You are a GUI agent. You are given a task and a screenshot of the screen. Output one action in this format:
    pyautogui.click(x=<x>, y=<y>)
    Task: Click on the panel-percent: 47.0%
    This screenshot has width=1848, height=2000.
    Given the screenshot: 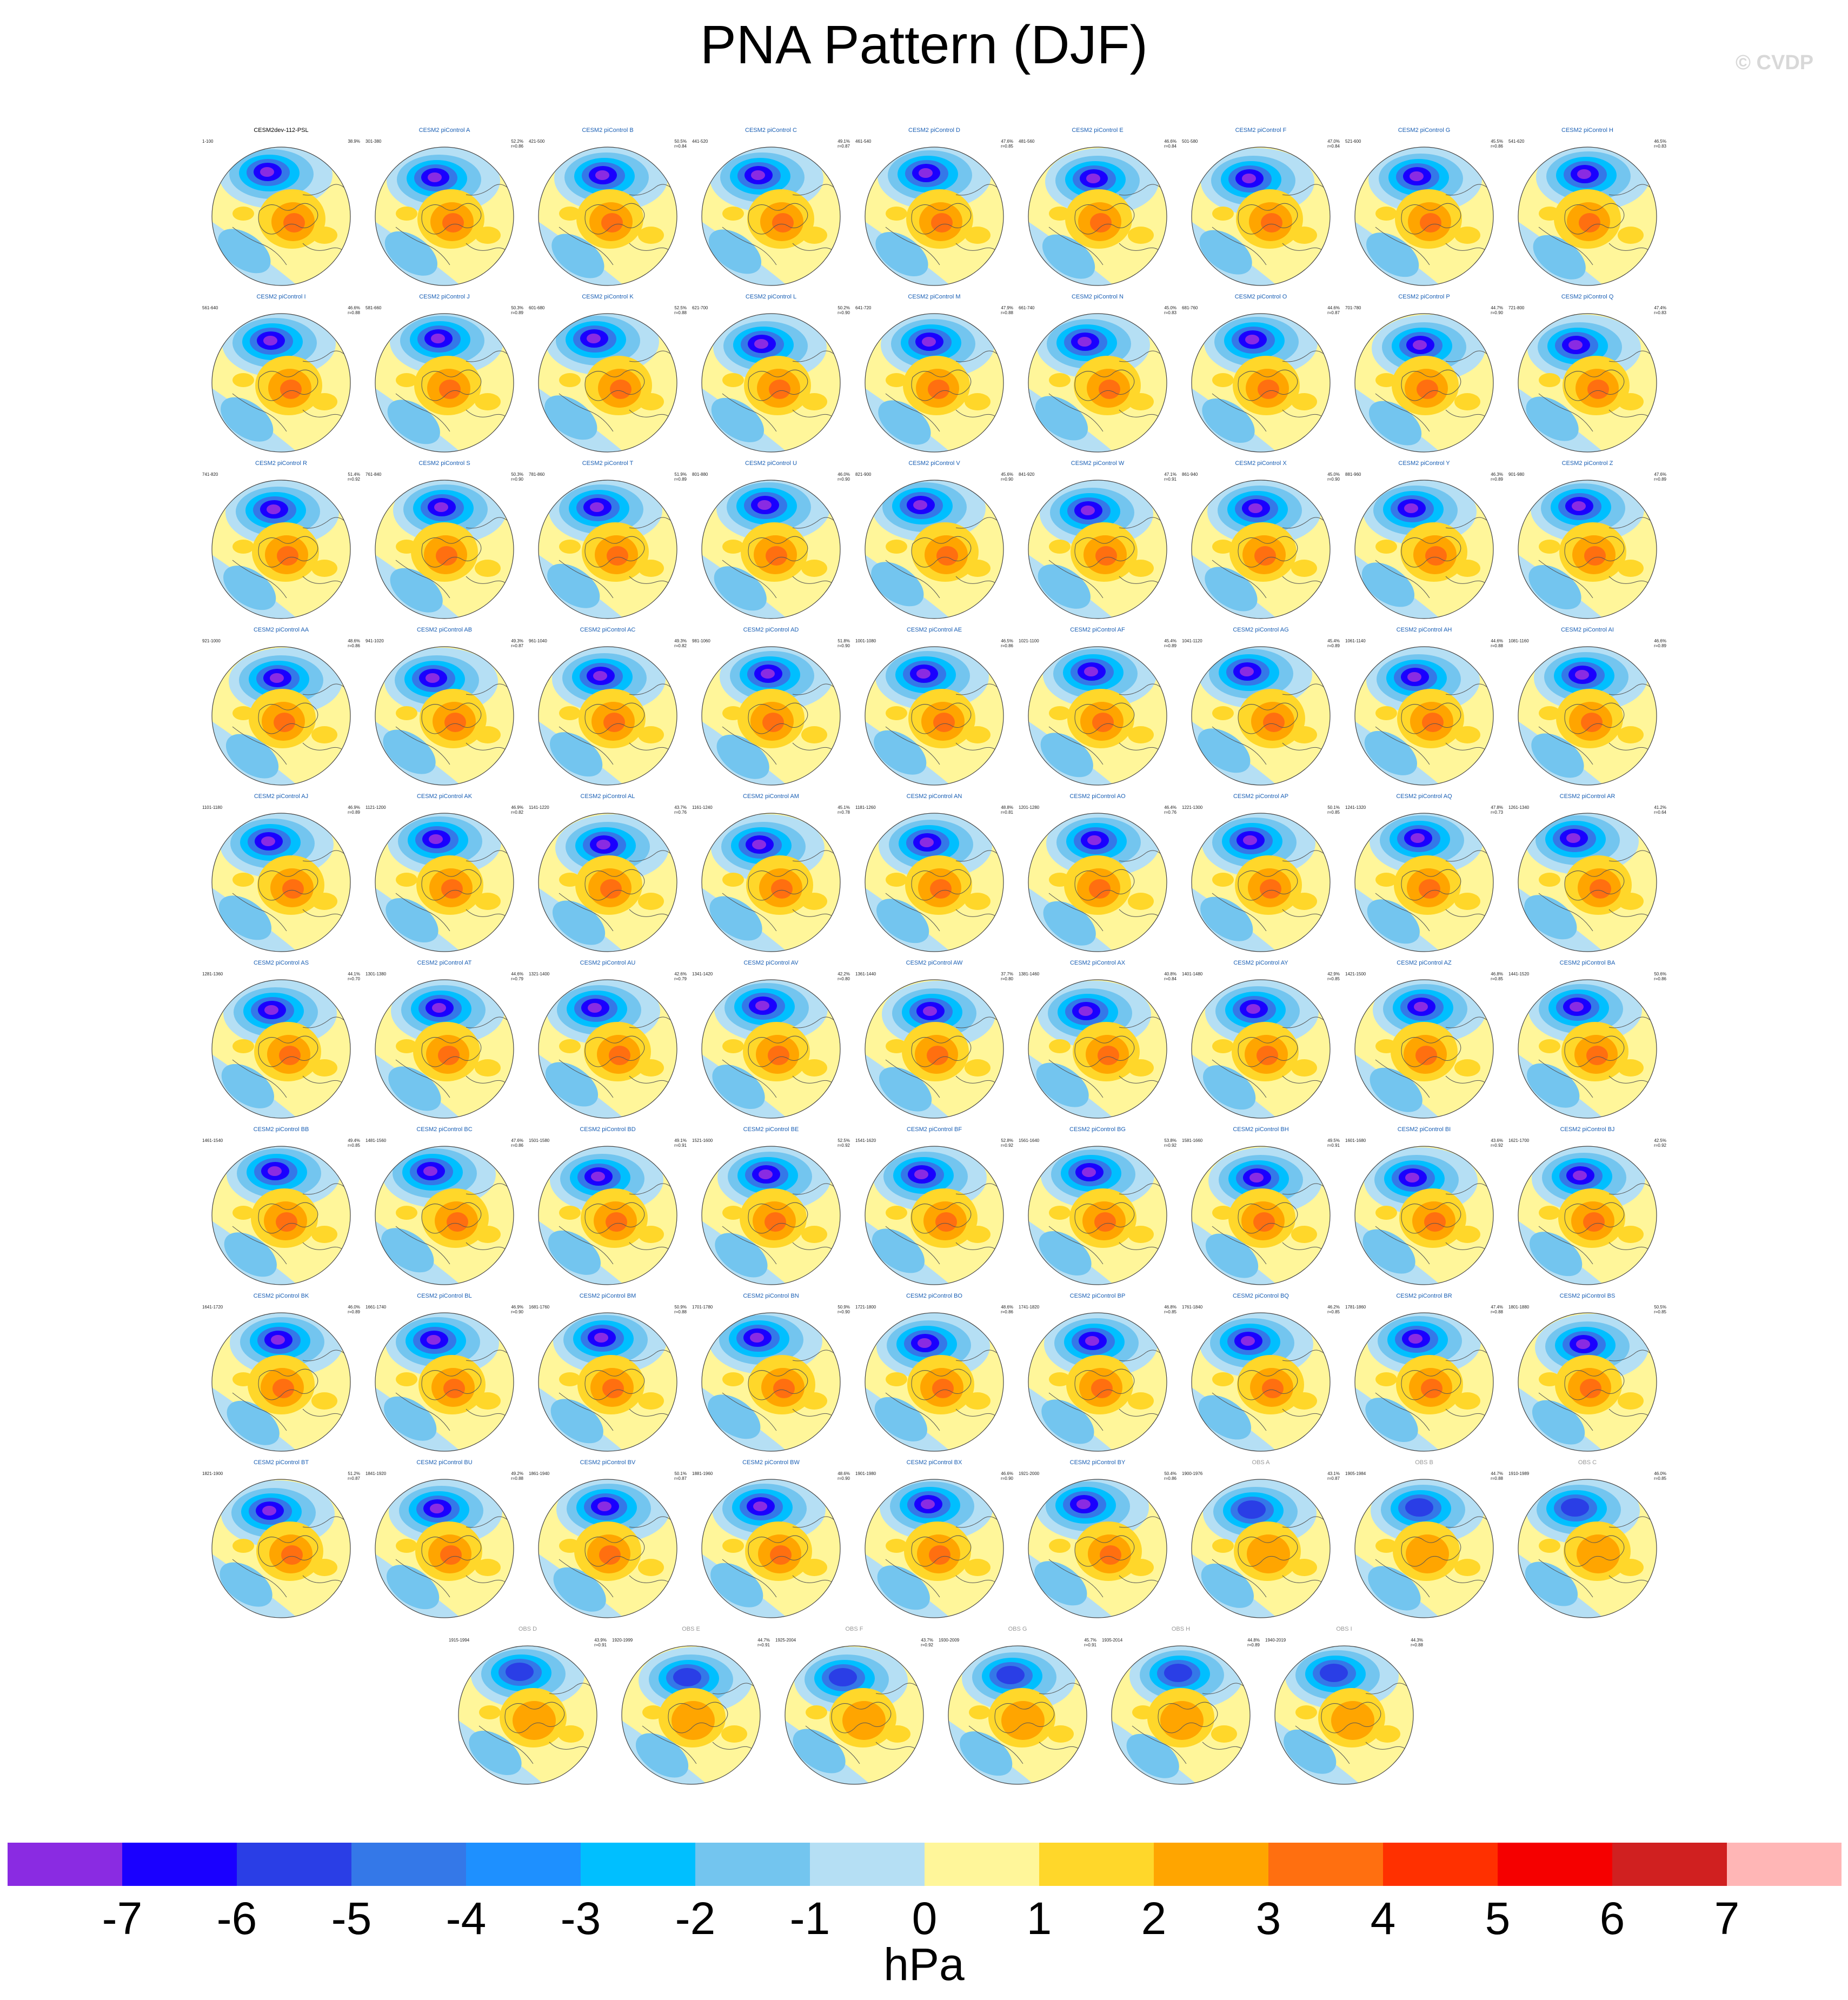 What is the action you would take?
    pyautogui.click(x=1334, y=141)
    